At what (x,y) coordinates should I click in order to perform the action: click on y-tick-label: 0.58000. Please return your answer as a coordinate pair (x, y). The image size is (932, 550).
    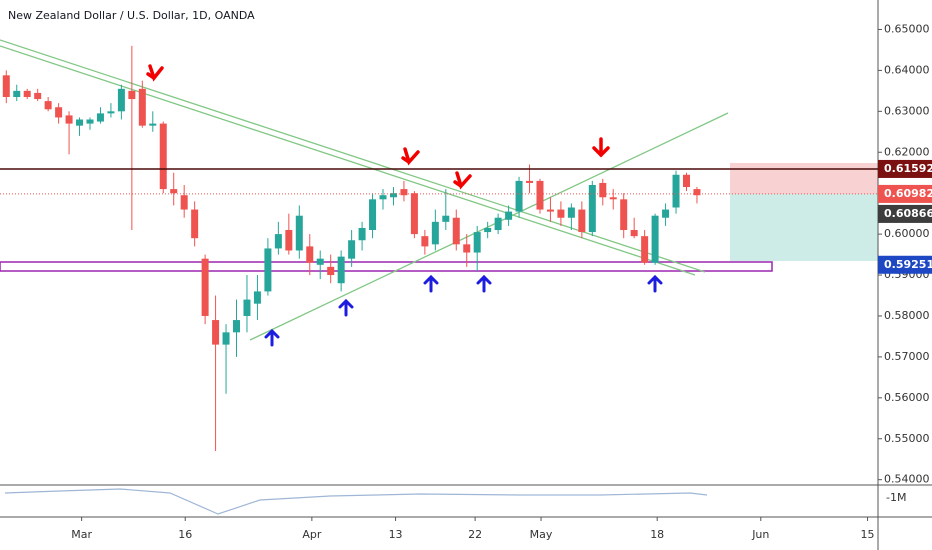
    Looking at the image, I should click on (907, 315).